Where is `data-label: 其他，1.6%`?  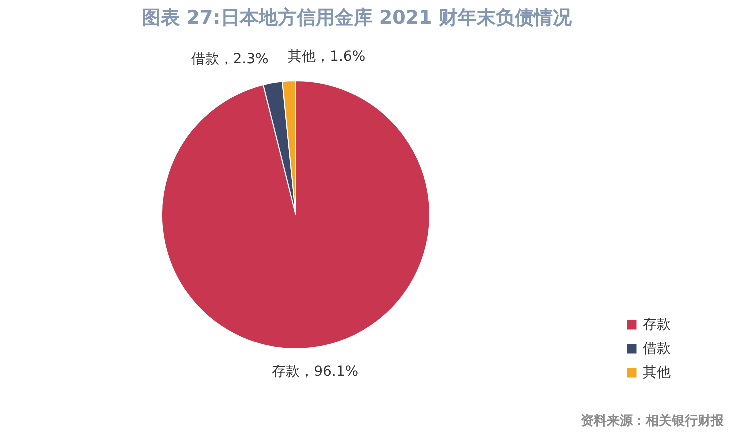
data-label: 其他，1.6% is located at coordinates (327, 57).